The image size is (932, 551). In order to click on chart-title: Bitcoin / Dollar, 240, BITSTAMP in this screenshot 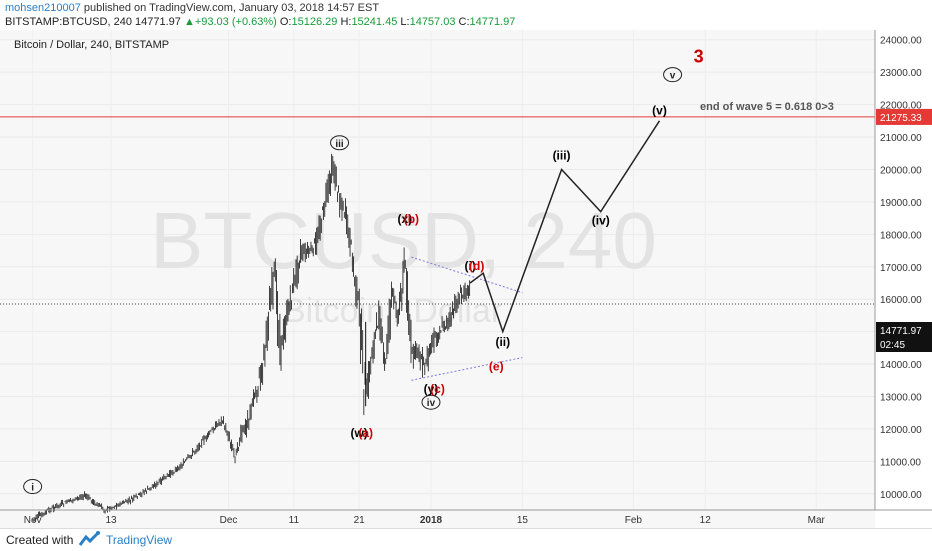, I will do `click(91, 45)`.